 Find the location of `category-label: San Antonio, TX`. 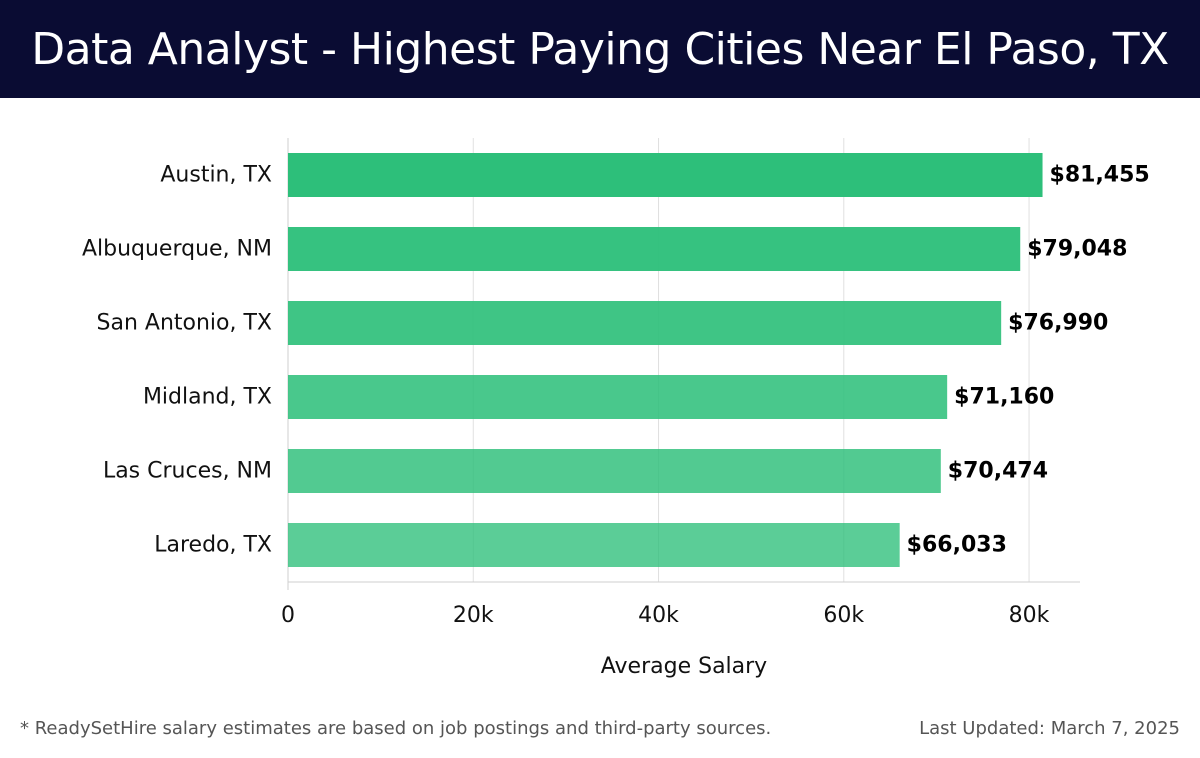

category-label: San Antonio, TX is located at coordinates (184, 323).